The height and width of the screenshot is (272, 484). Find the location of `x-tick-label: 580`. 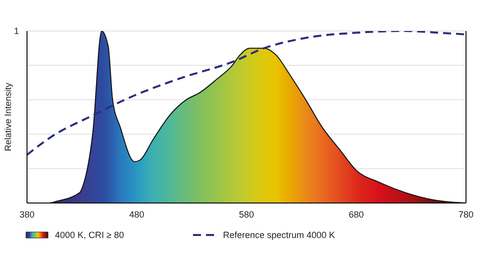

x-tick-label: 580 is located at coordinates (246, 214).